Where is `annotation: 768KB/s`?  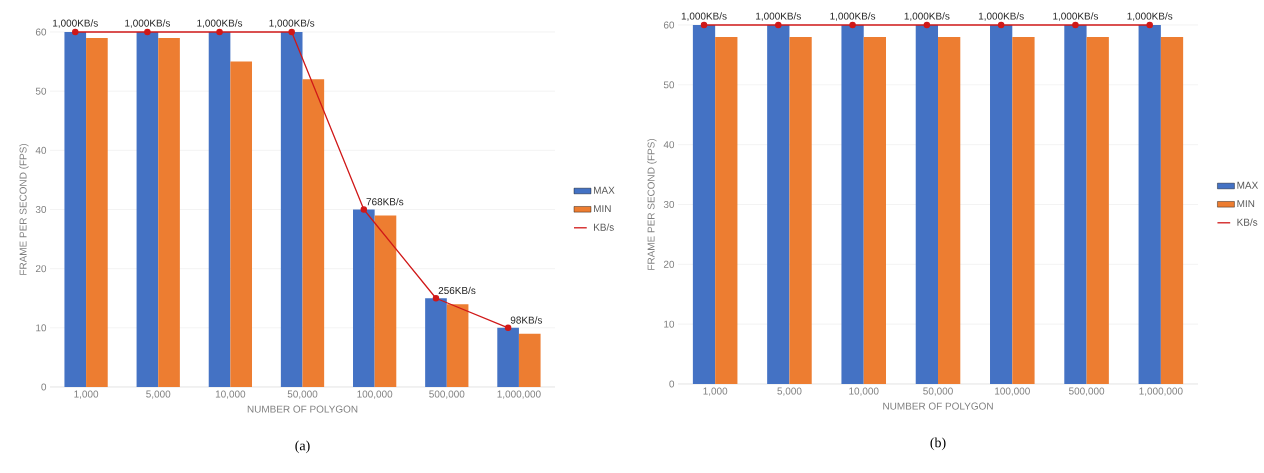 annotation: 768KB/s is located at coordinates (385, 201).